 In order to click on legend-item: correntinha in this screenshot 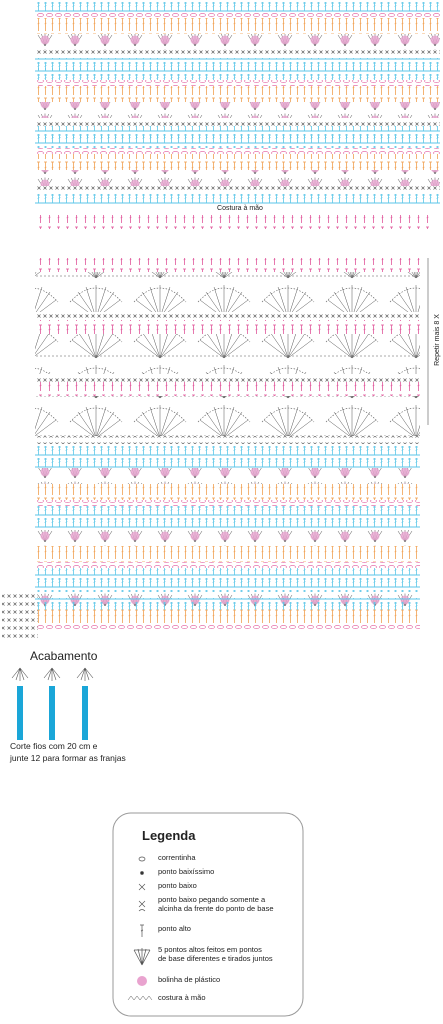, I will do `click(177, 857)`.